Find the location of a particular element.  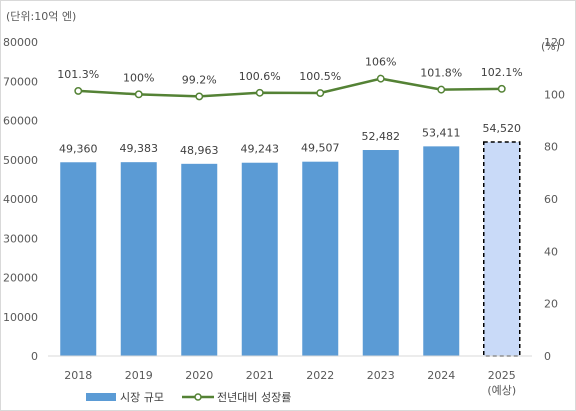

legend-line-label: 전년대비 성장률 is located at coordinates (254, 397).